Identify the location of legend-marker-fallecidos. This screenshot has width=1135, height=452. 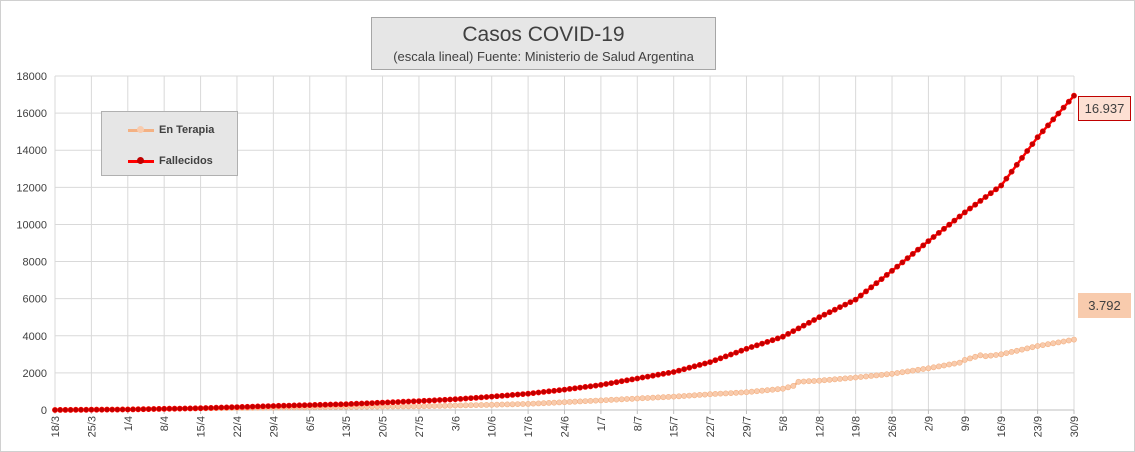
(140, 160).